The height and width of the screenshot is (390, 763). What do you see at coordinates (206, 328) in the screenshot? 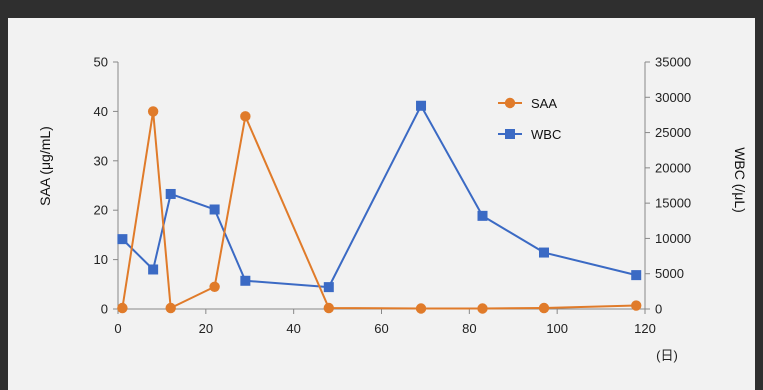
I see `x-tick-label: 20` at bounding box center [206, 328].